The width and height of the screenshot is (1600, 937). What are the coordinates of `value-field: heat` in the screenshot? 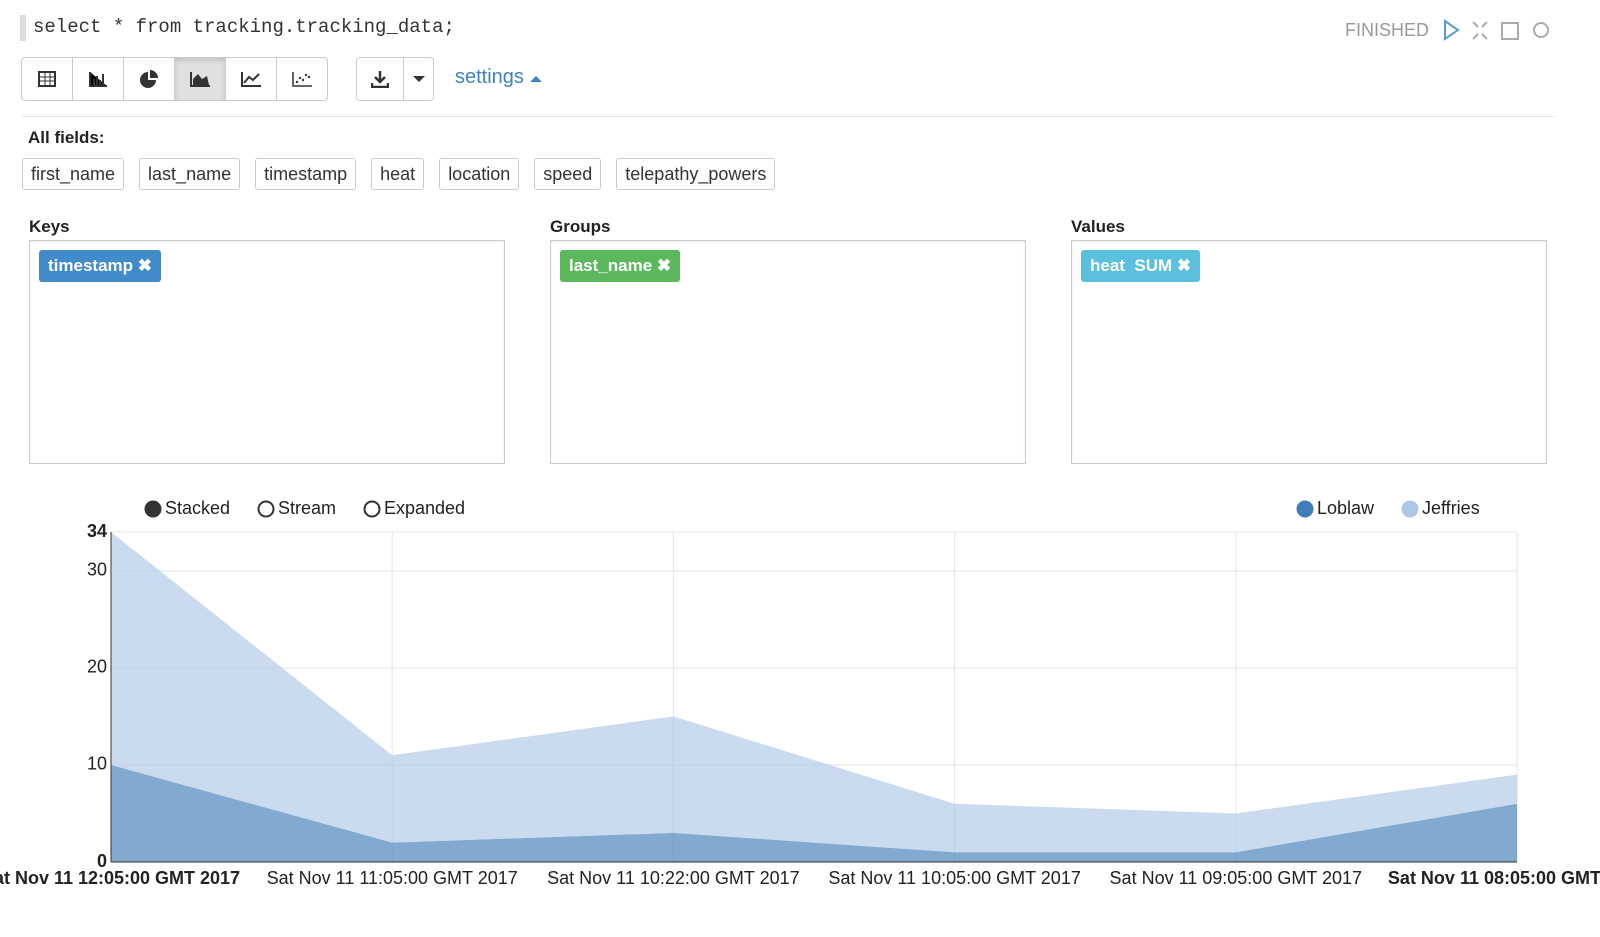 It's located at (1107, 265).